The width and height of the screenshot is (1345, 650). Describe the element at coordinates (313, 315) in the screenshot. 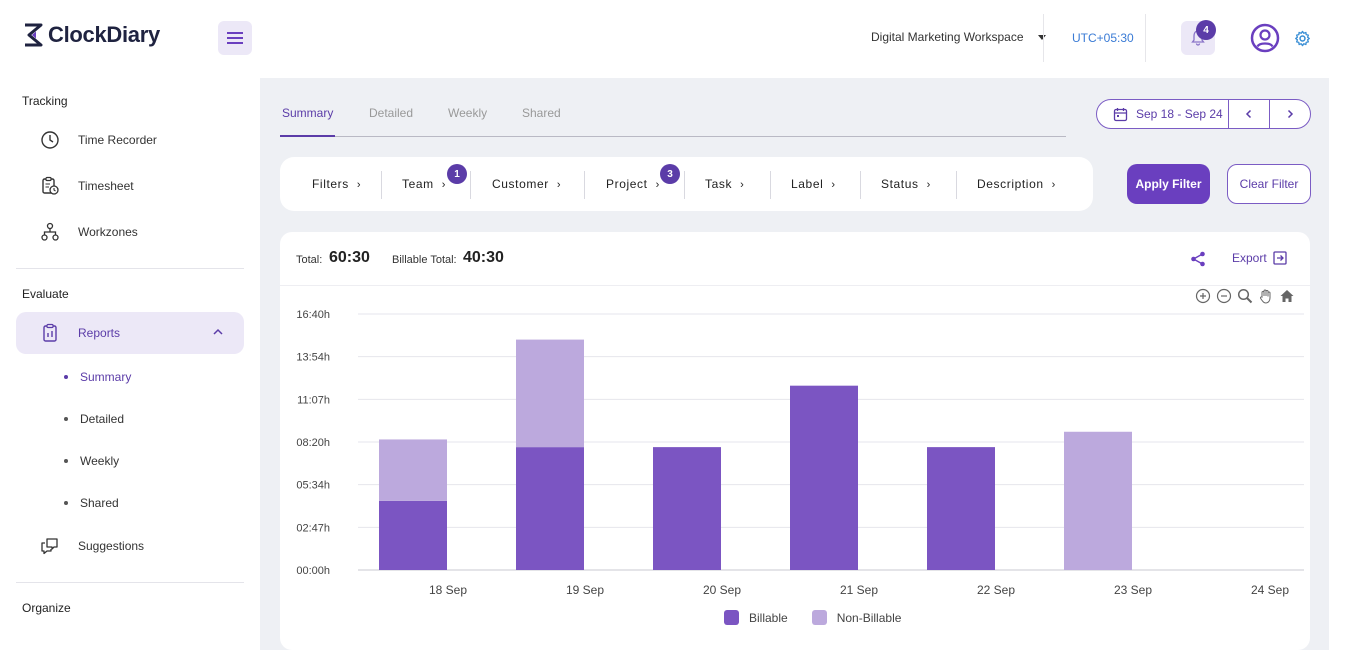

I see `y-tick-label: 16:40h` at that location.